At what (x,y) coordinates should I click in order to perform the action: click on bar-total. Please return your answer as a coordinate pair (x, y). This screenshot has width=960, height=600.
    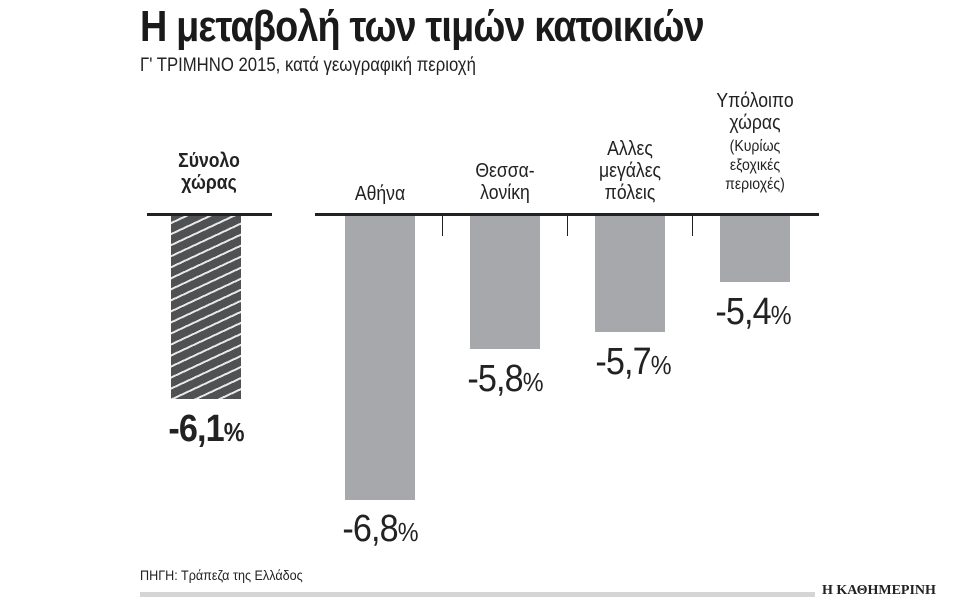
    Looking at the image, I should click on (206, 307).